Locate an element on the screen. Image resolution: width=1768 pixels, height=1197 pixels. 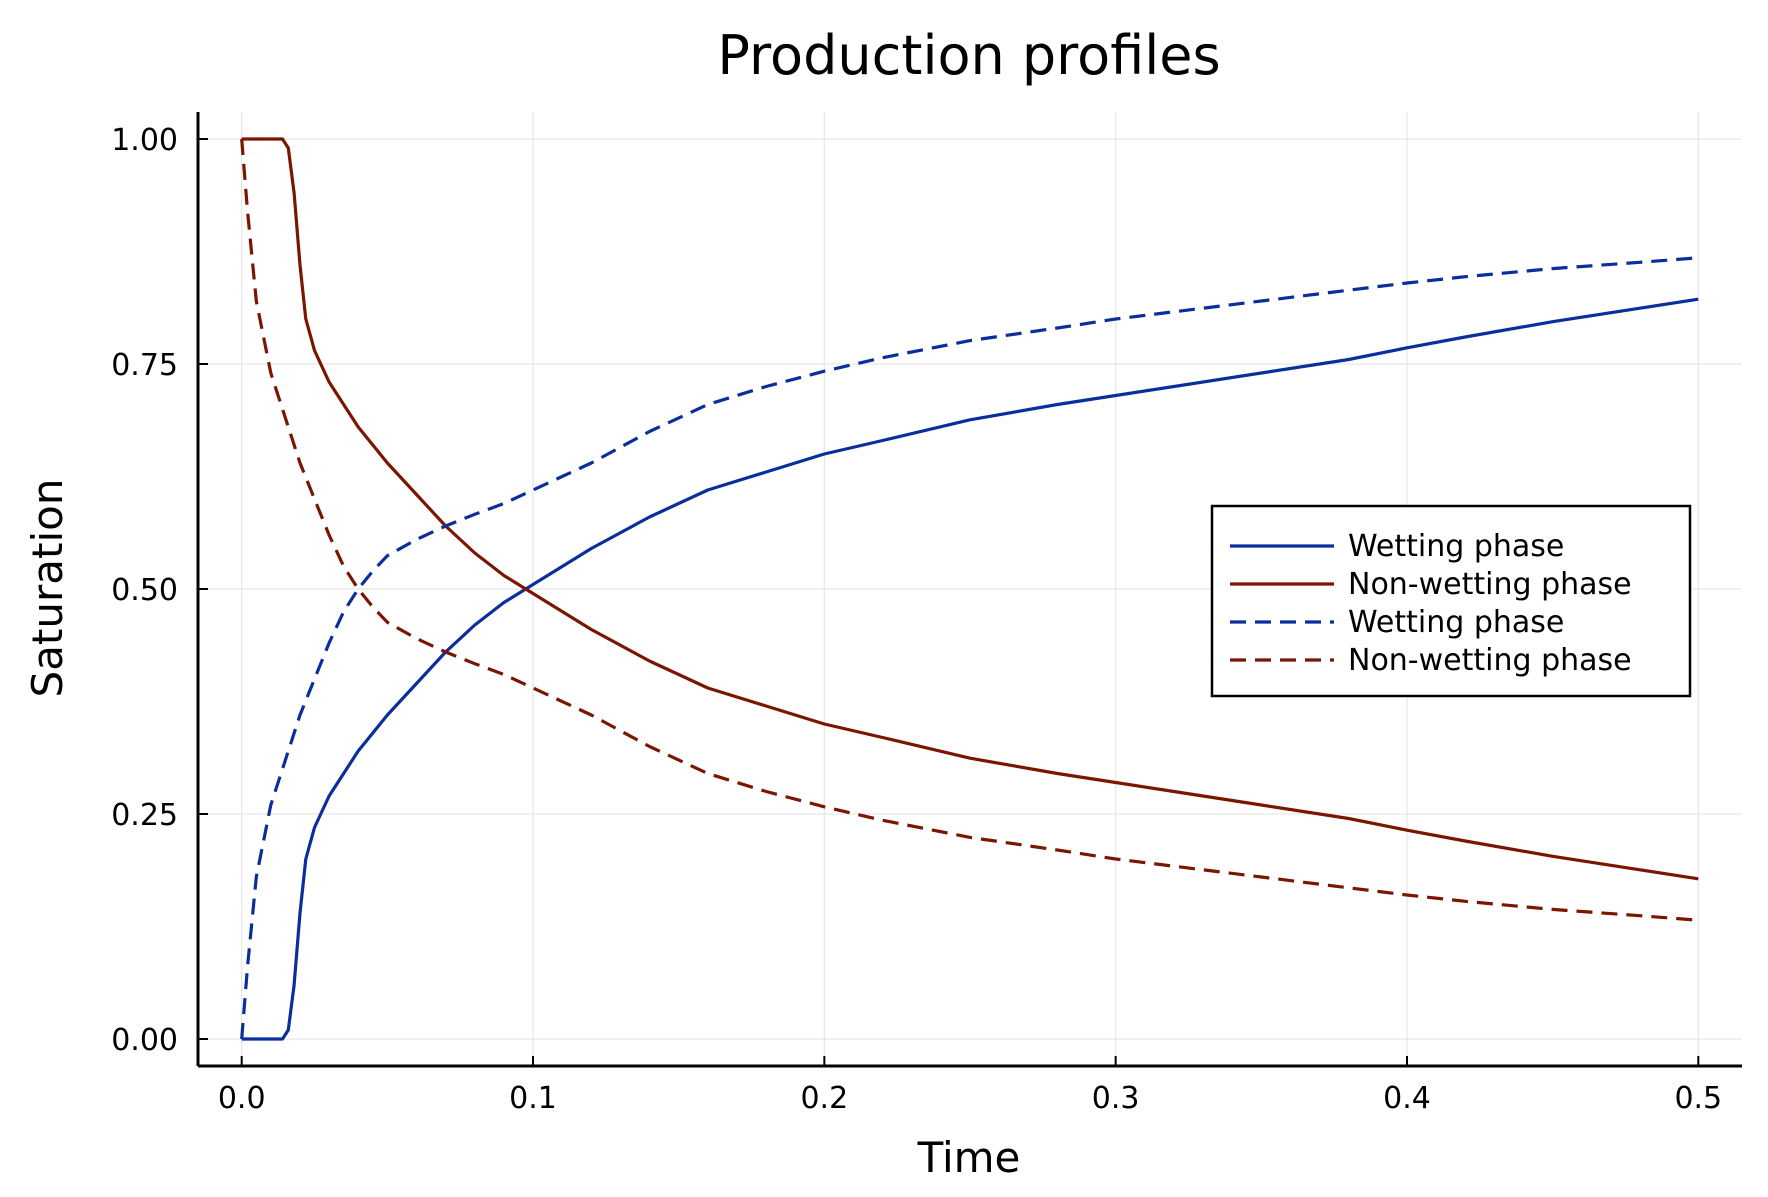
x-tick-label: 0.3 is located at coordinates (1116, 1098).